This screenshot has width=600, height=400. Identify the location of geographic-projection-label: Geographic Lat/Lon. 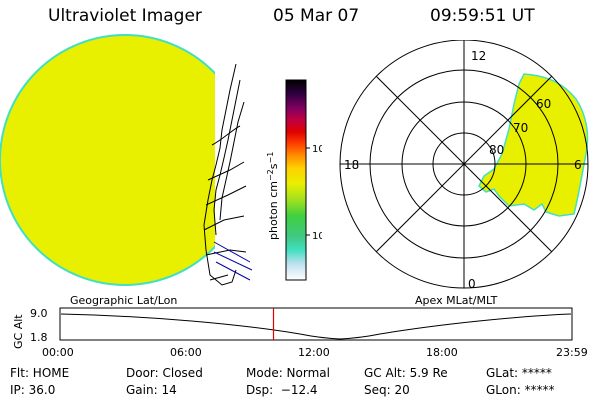
(124, 300).